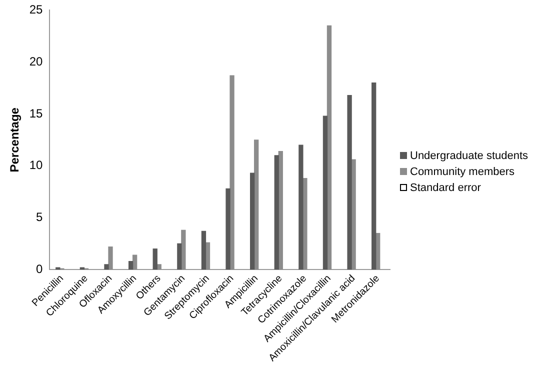  I want to click on legend-label: Community members, so click(462, 172).